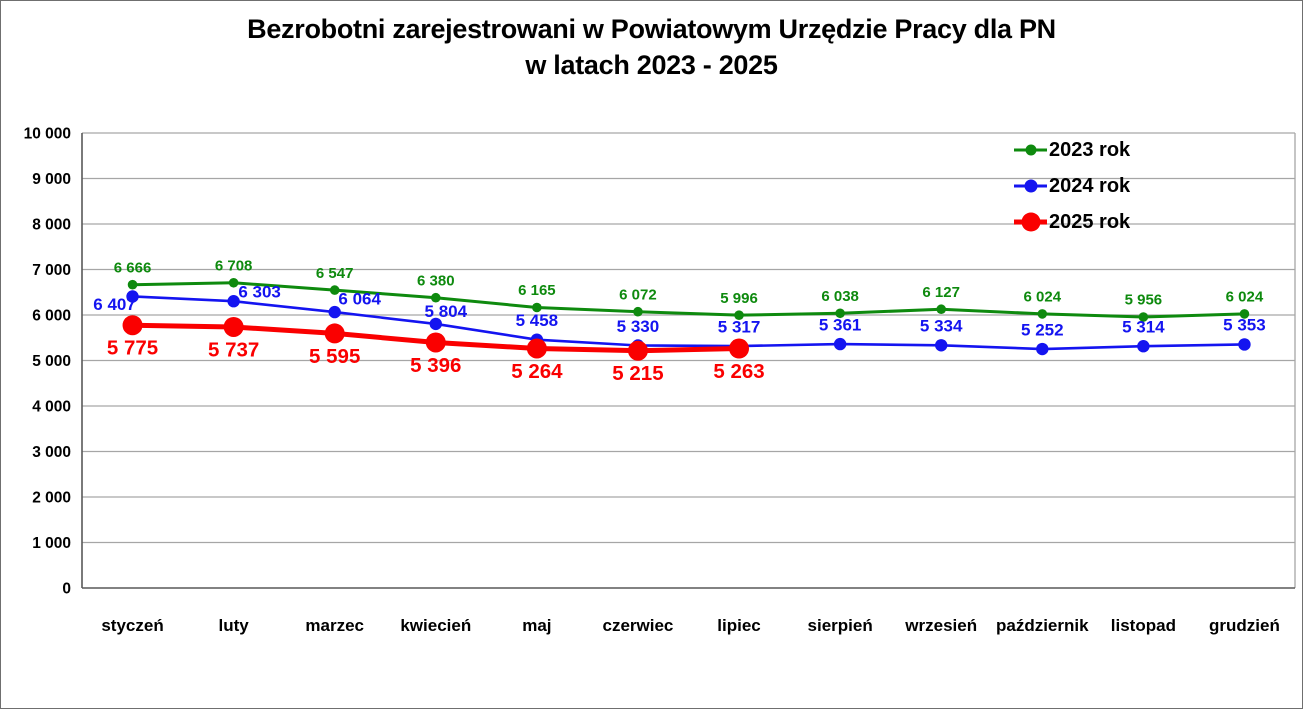 The image size is (1303, 709). I want to click on data-label: 5 330, so click(638, 326).